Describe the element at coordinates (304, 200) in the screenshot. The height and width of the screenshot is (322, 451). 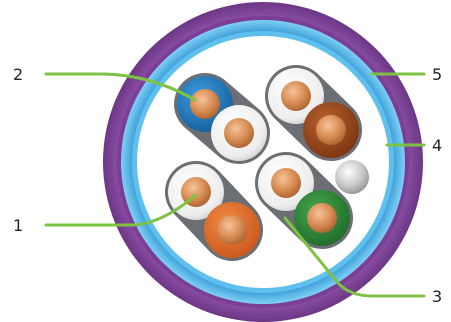
I see `twisted-pair-green` at that location.